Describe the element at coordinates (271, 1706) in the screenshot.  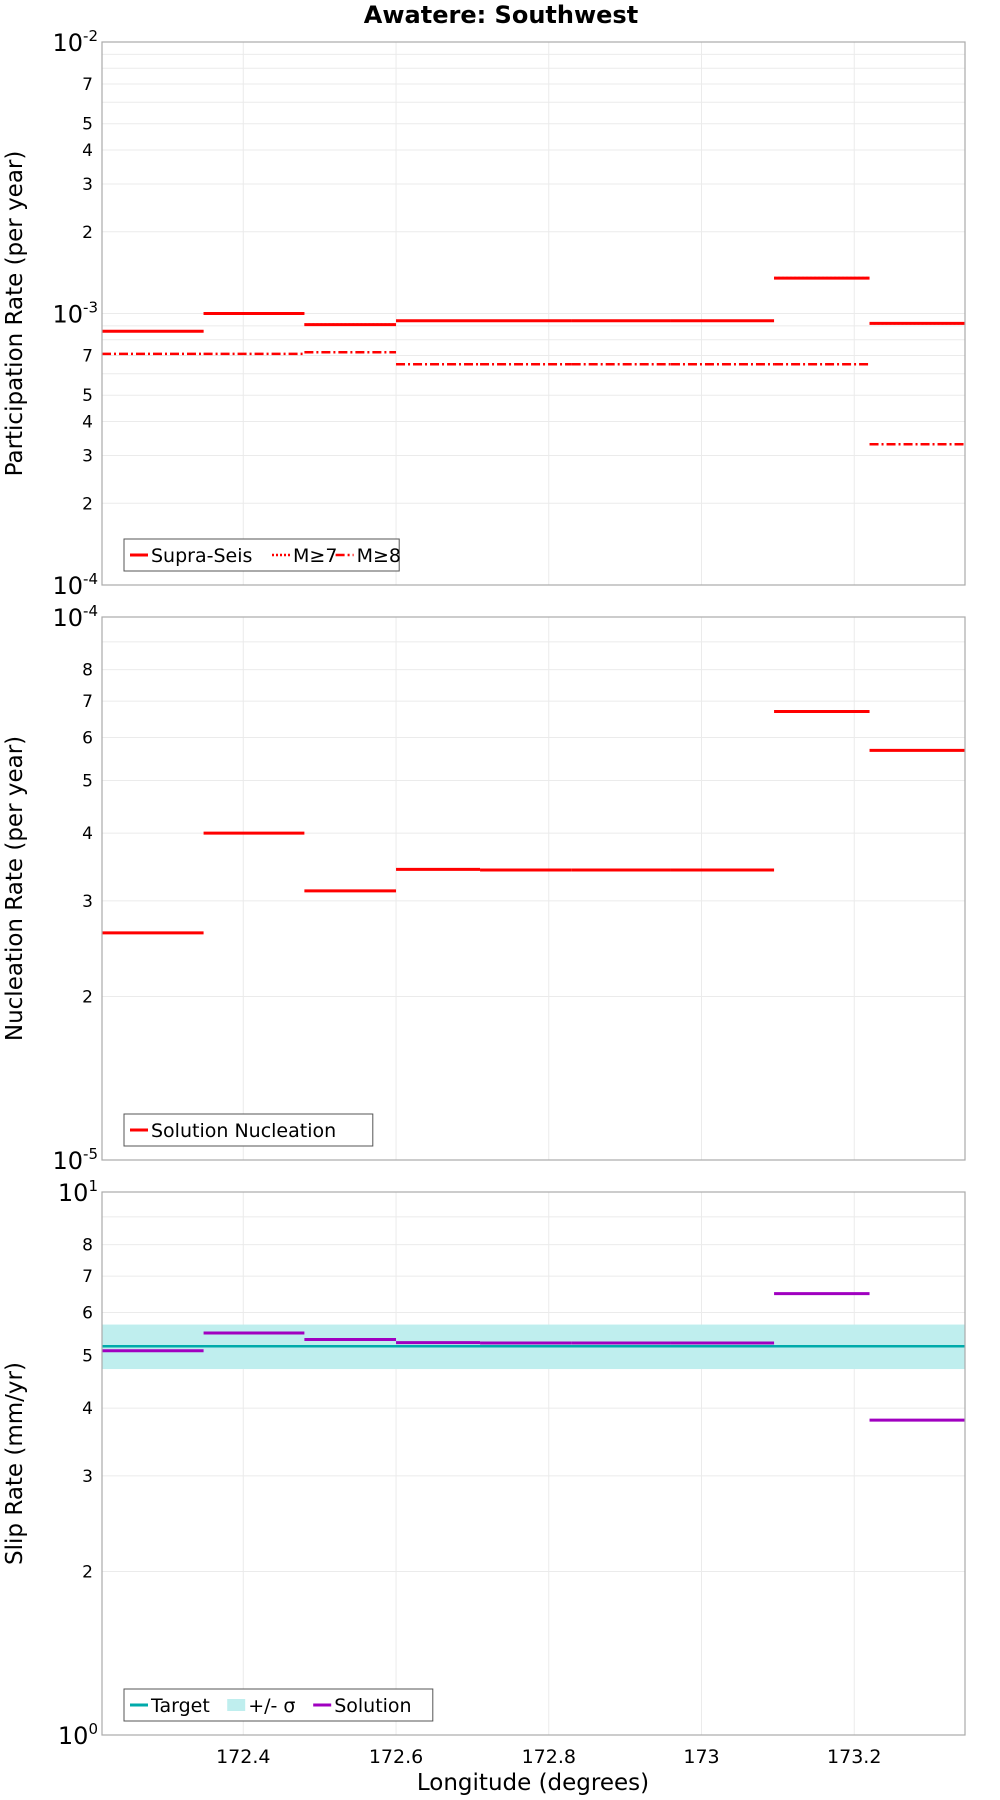
I see `legend-label: +/- σ` at that location.